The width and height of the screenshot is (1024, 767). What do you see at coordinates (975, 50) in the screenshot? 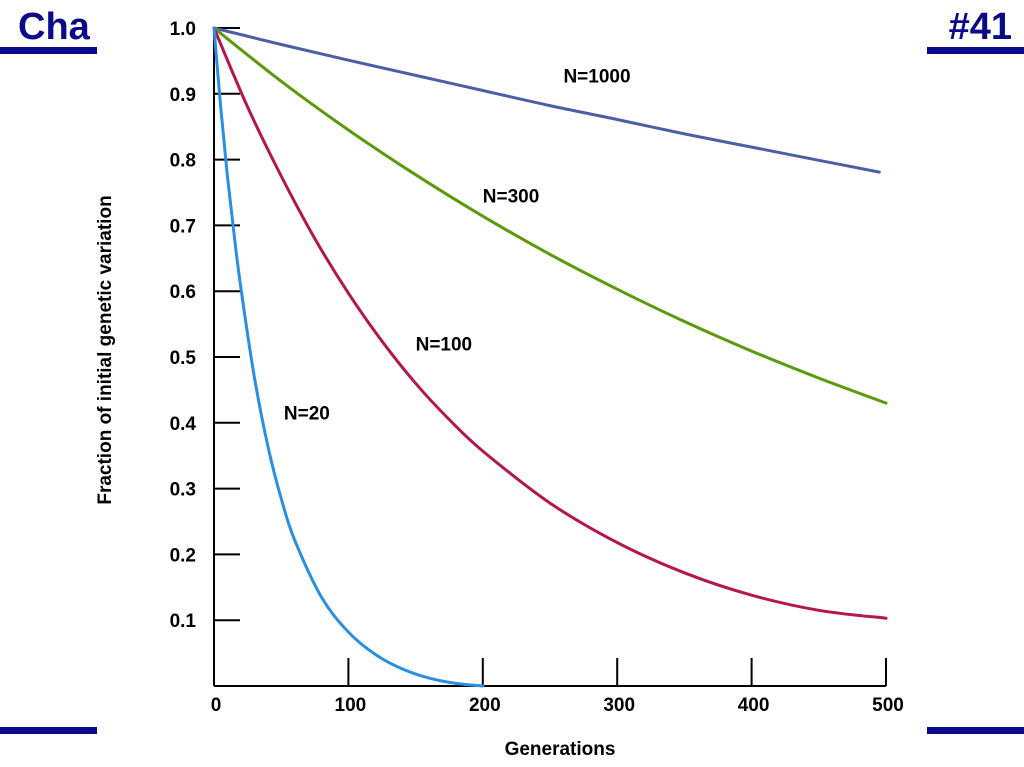
I see `top-right-rule` at bounding box center [975, 50].